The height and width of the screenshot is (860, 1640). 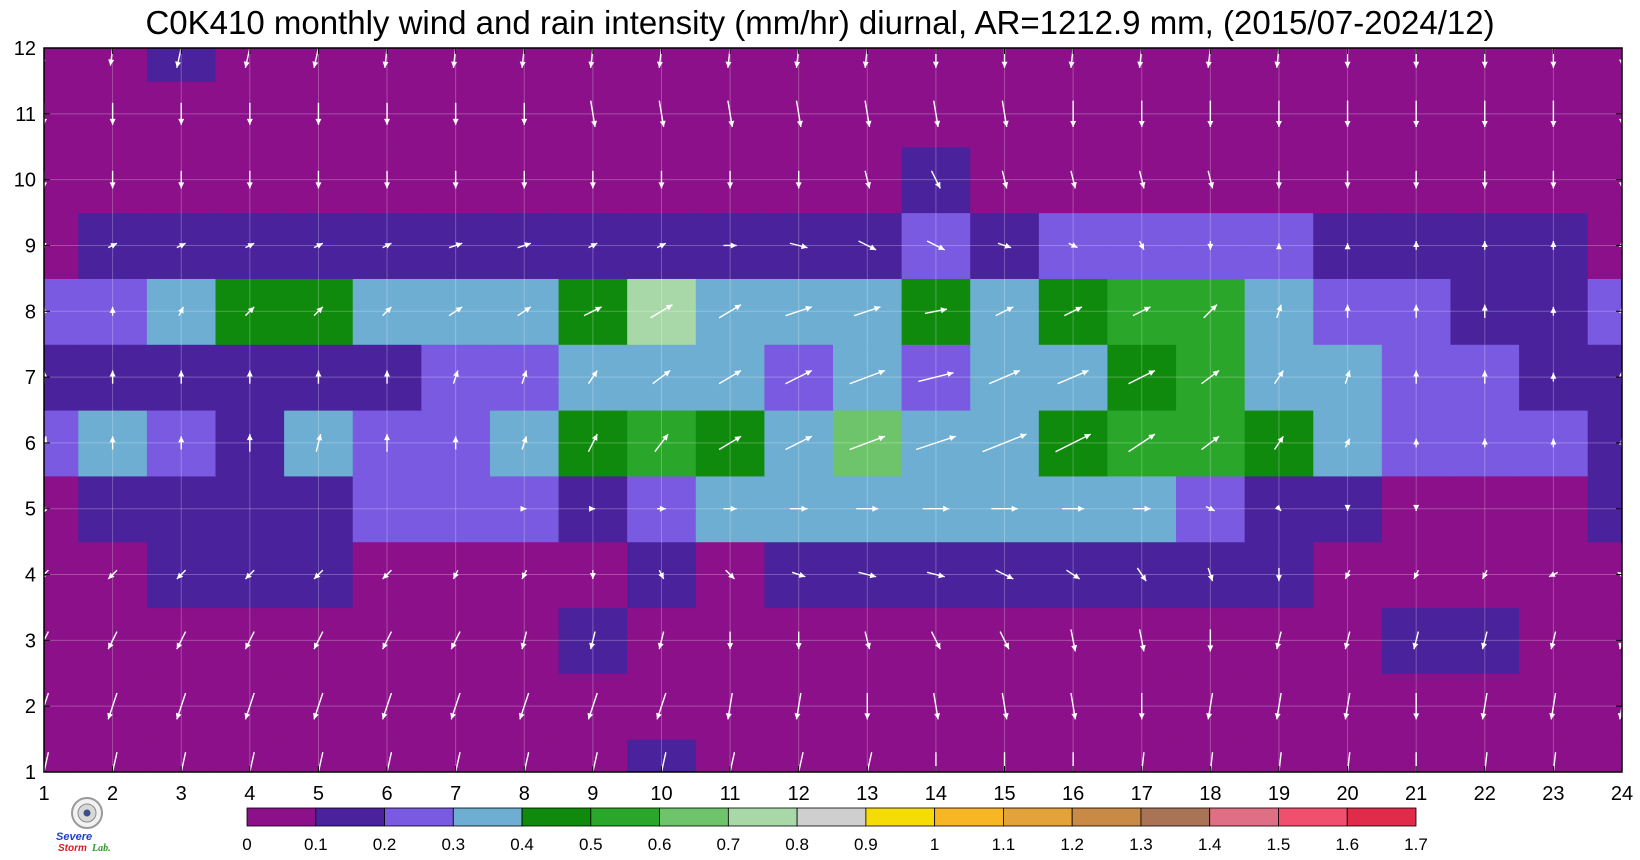 What do you see at coordinates (522, 844) in the screenshot?
I see `colorbar-label: 0.4` at bounding box center [522, 844].